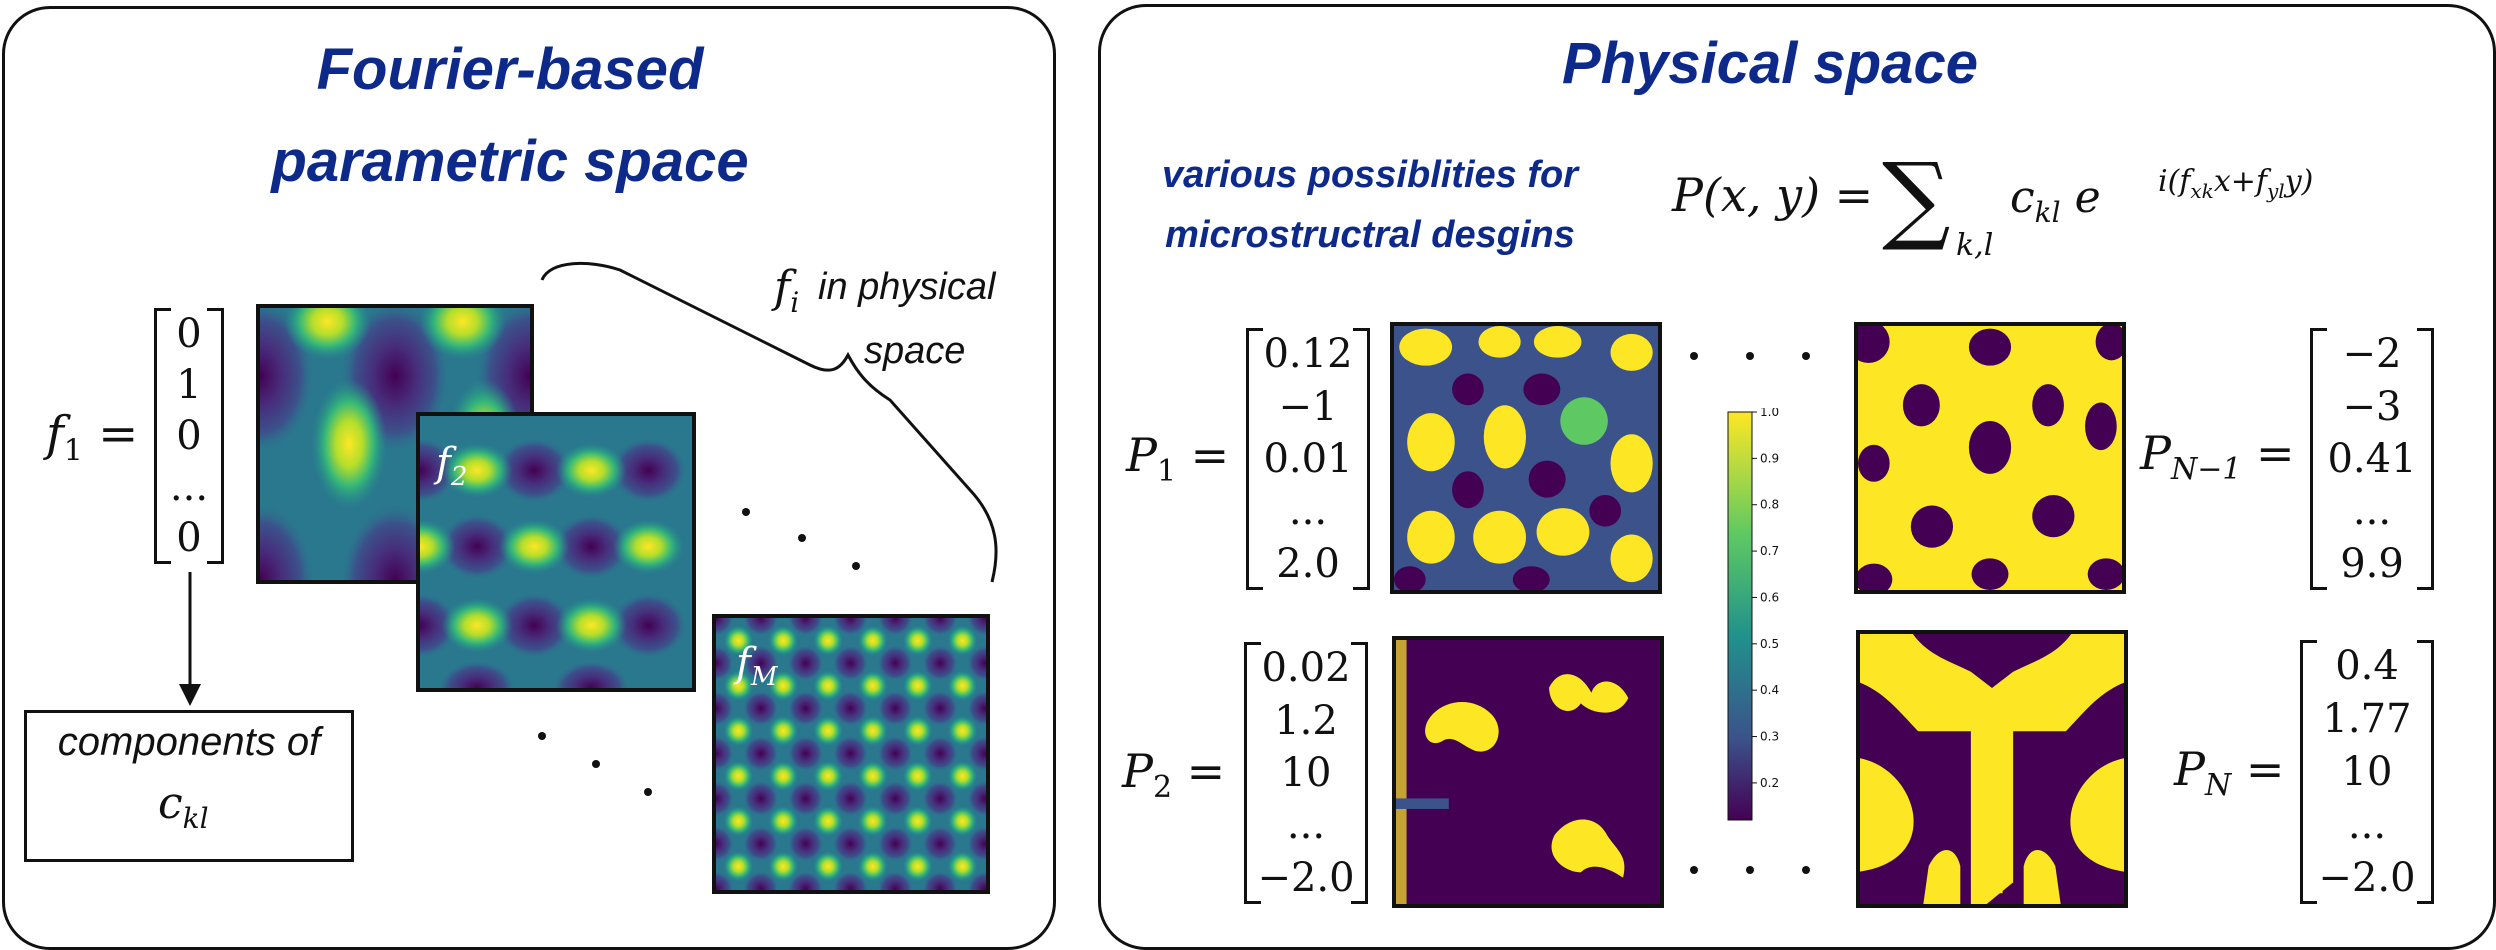  Describe the element at coordinates (1528, 772) in the screenshot. I see `P2-microstructure-tile` at that location.